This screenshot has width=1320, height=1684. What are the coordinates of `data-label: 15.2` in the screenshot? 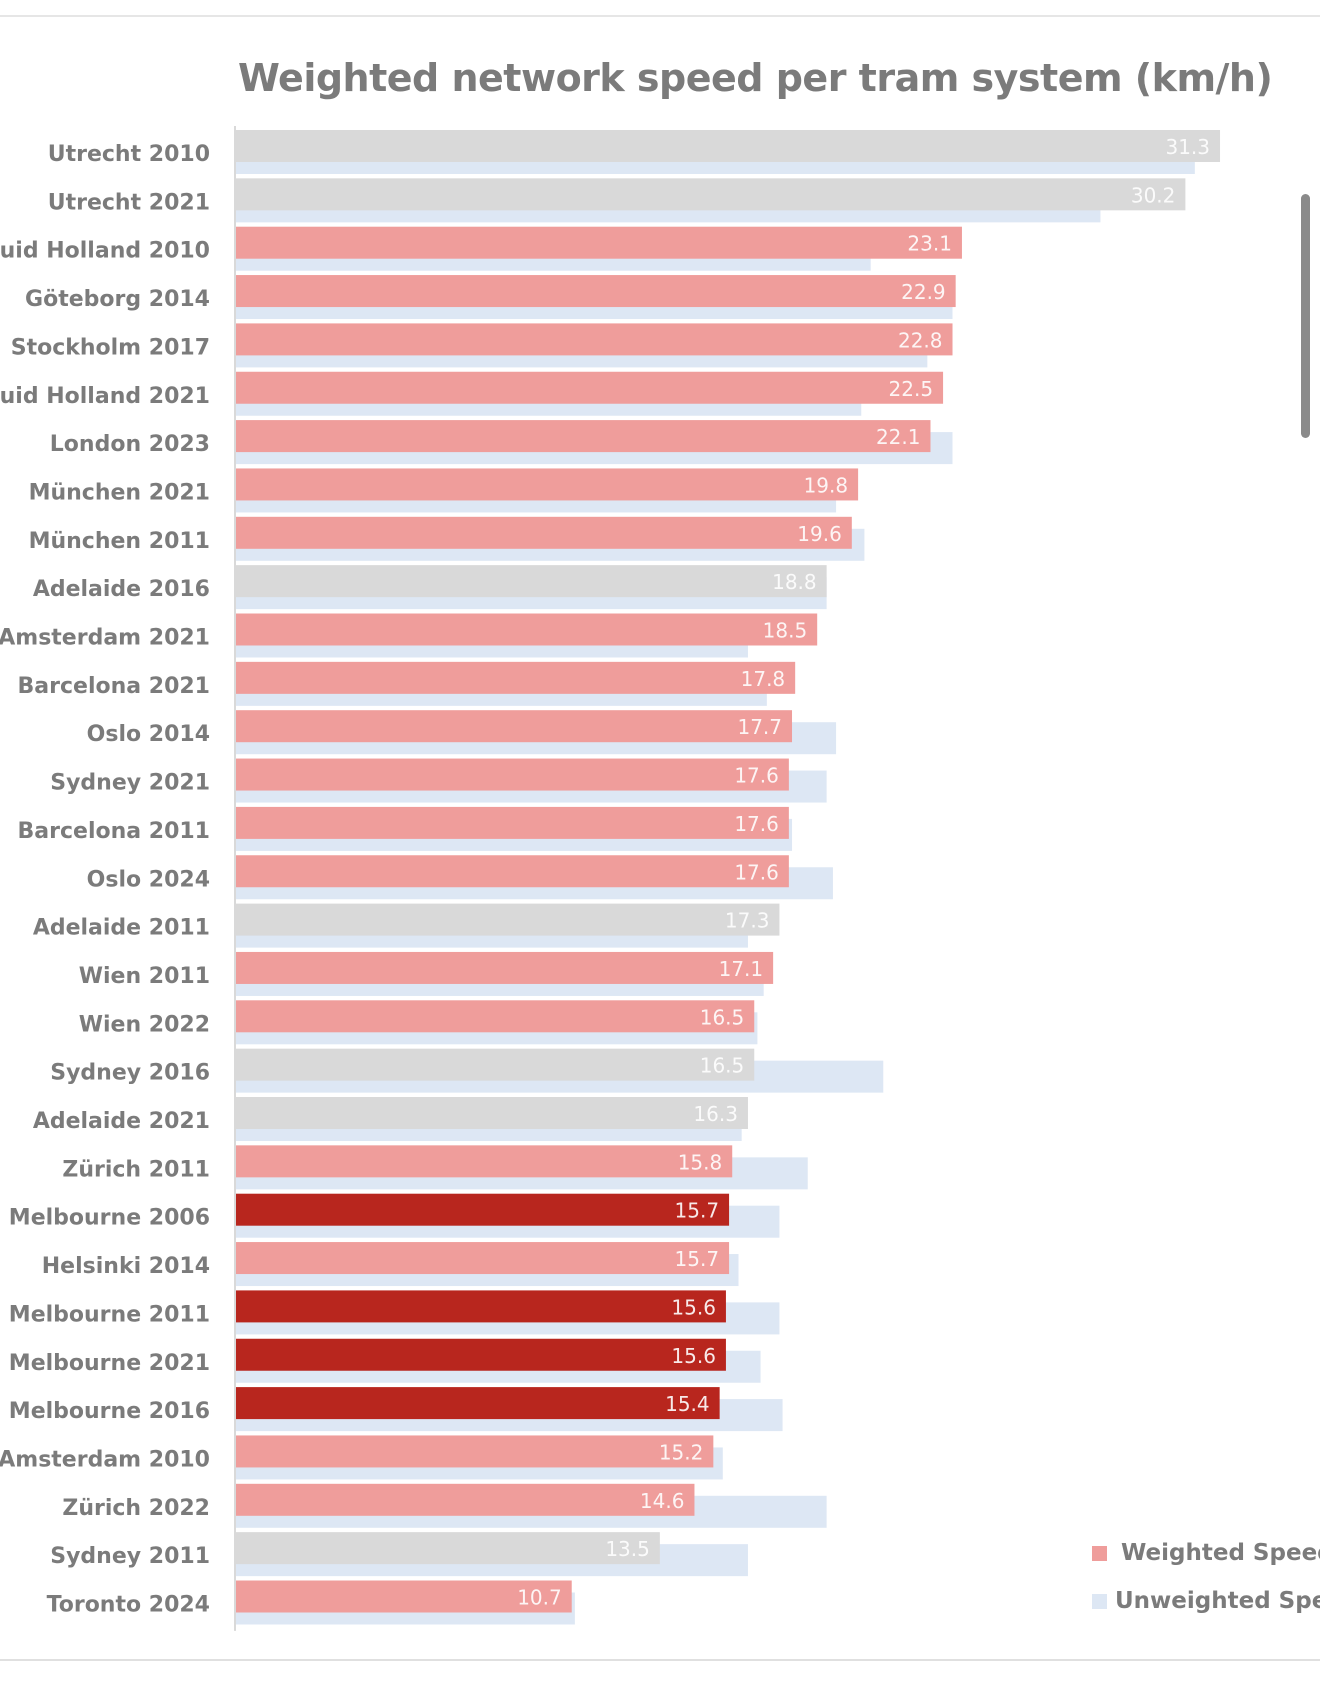 It's located at (681, 1452).